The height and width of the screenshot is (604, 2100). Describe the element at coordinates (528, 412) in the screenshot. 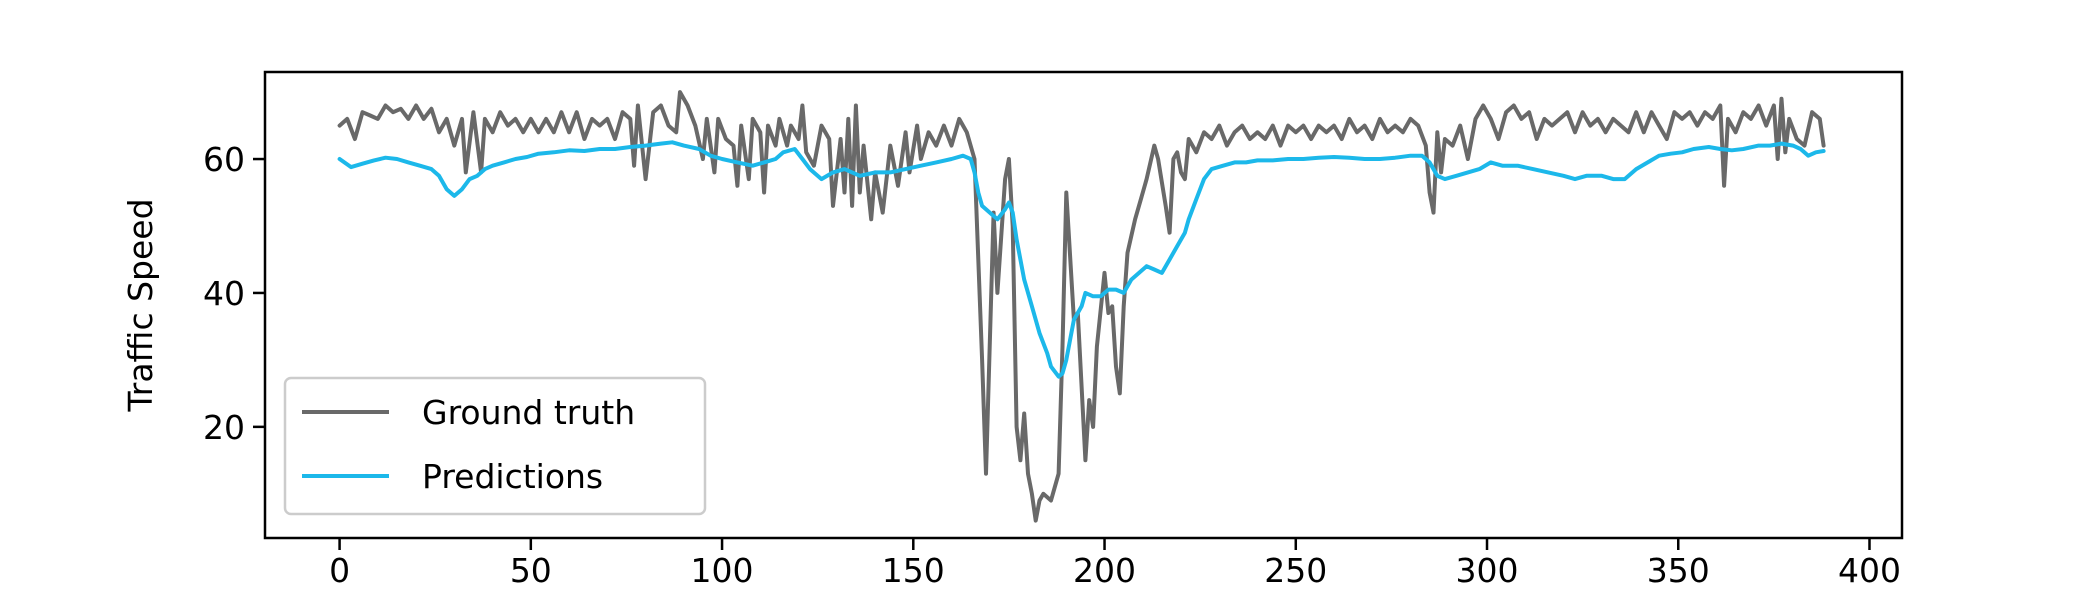

I see `legend-label-1: Ground truth` at that location.